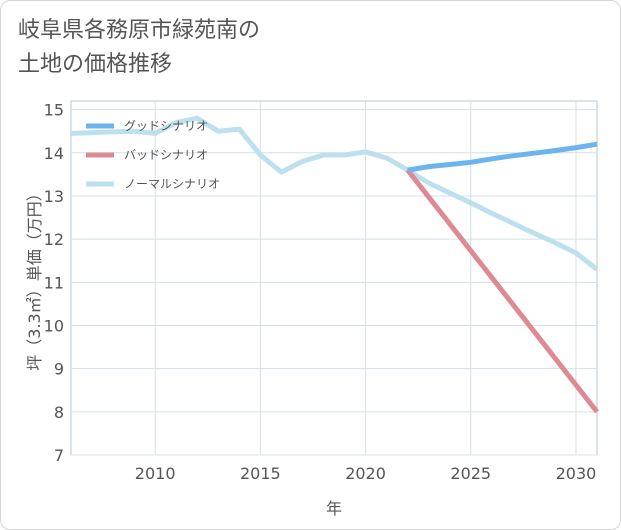 This screenshot has width=621, height=530. I want to click on x-tick-label-2015: 2015, so click(260, 473).